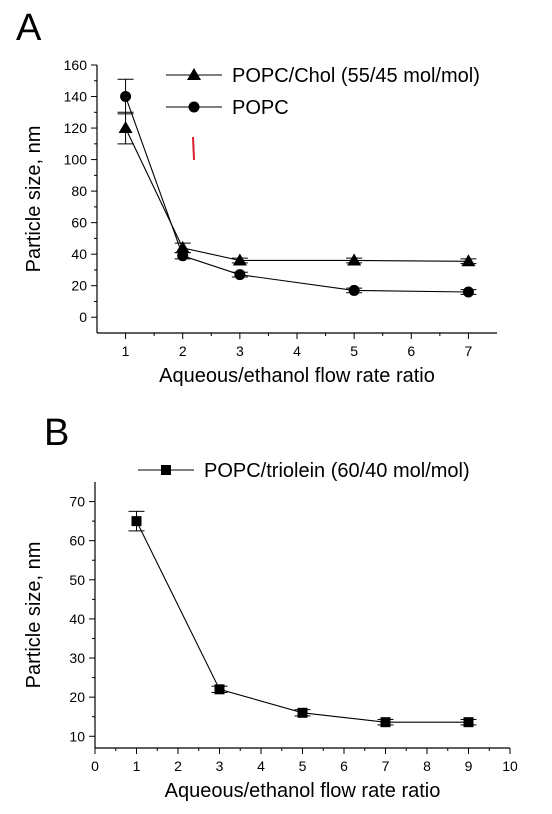 This screenshot has width=552, height=814. Describe the element at coordinates (77, 736) in the screenshot. I see `y-tick-label: 10` at that location.